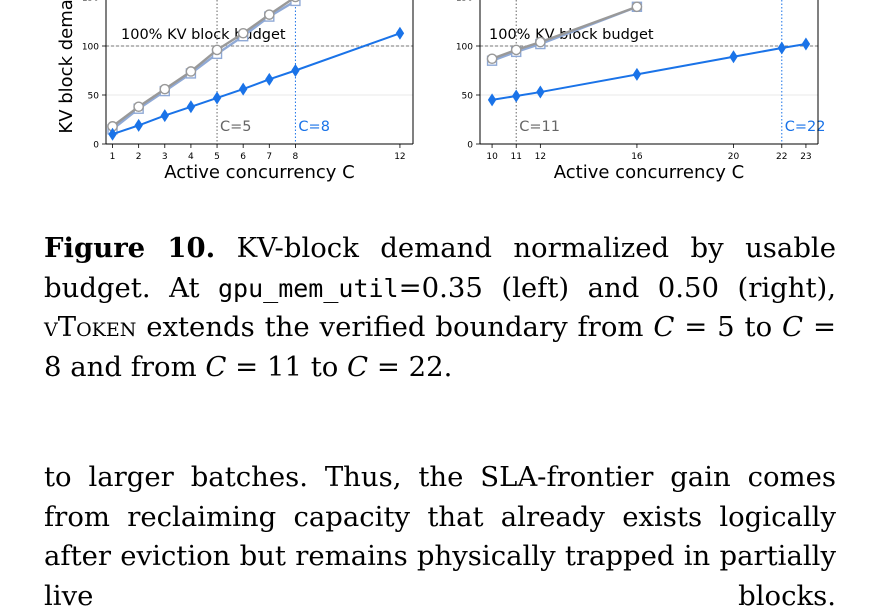  I want to click on caption-system-name: vToken, so click(90, 327).